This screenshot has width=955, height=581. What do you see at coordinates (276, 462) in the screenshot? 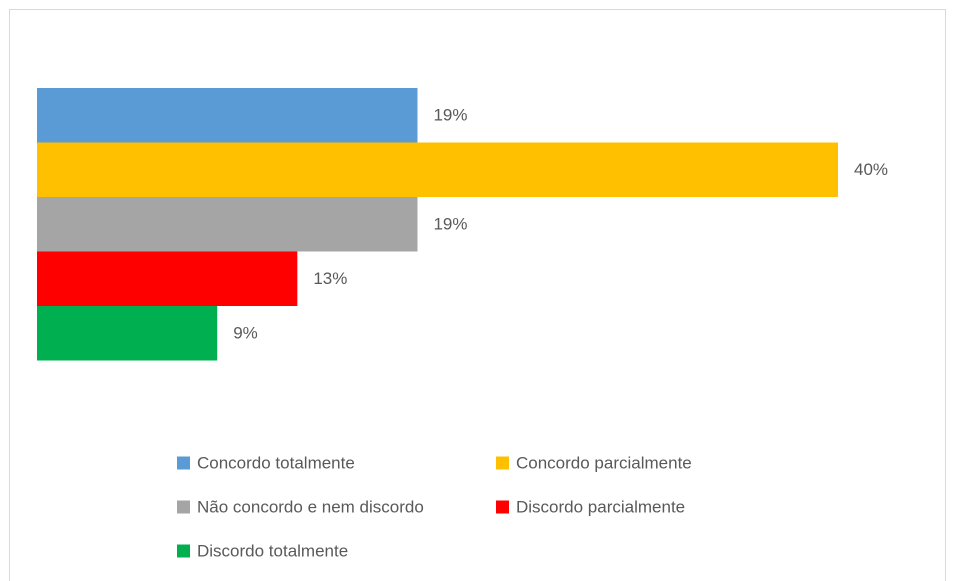
I see `legend-label: Concordo totalmente` at bounding box center [276, 462].